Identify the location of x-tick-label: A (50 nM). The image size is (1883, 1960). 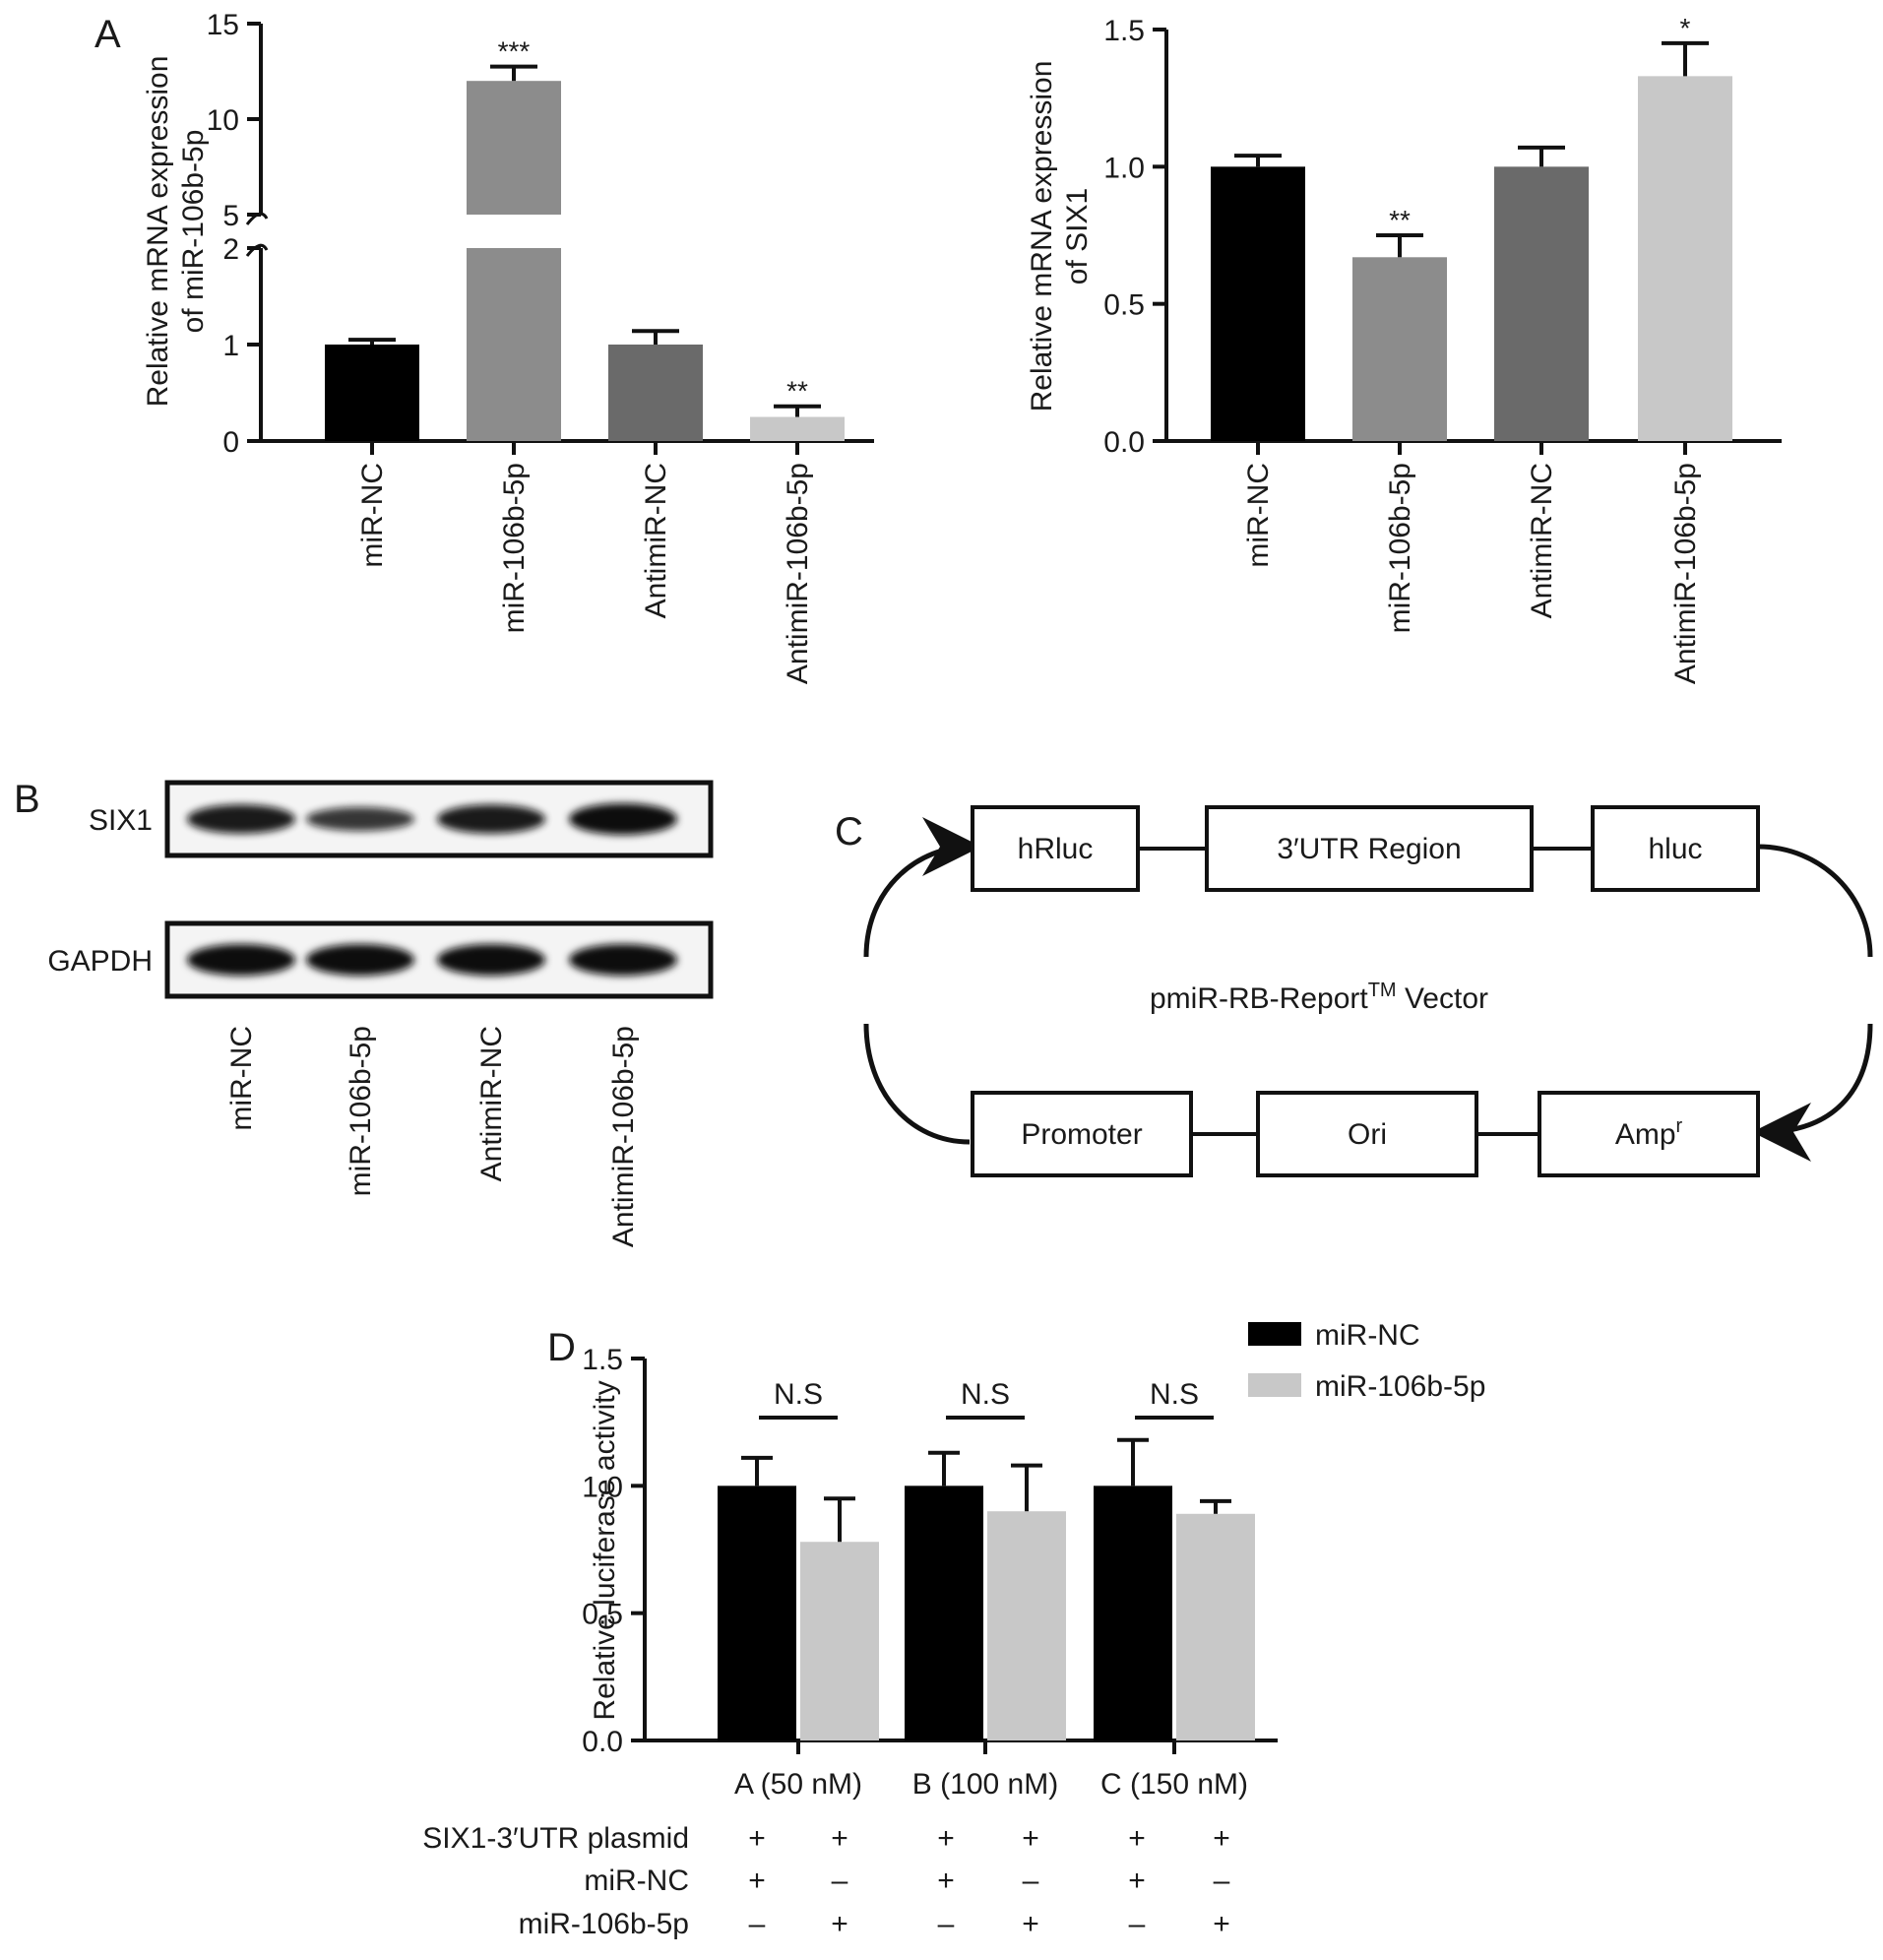
(798, 1784).